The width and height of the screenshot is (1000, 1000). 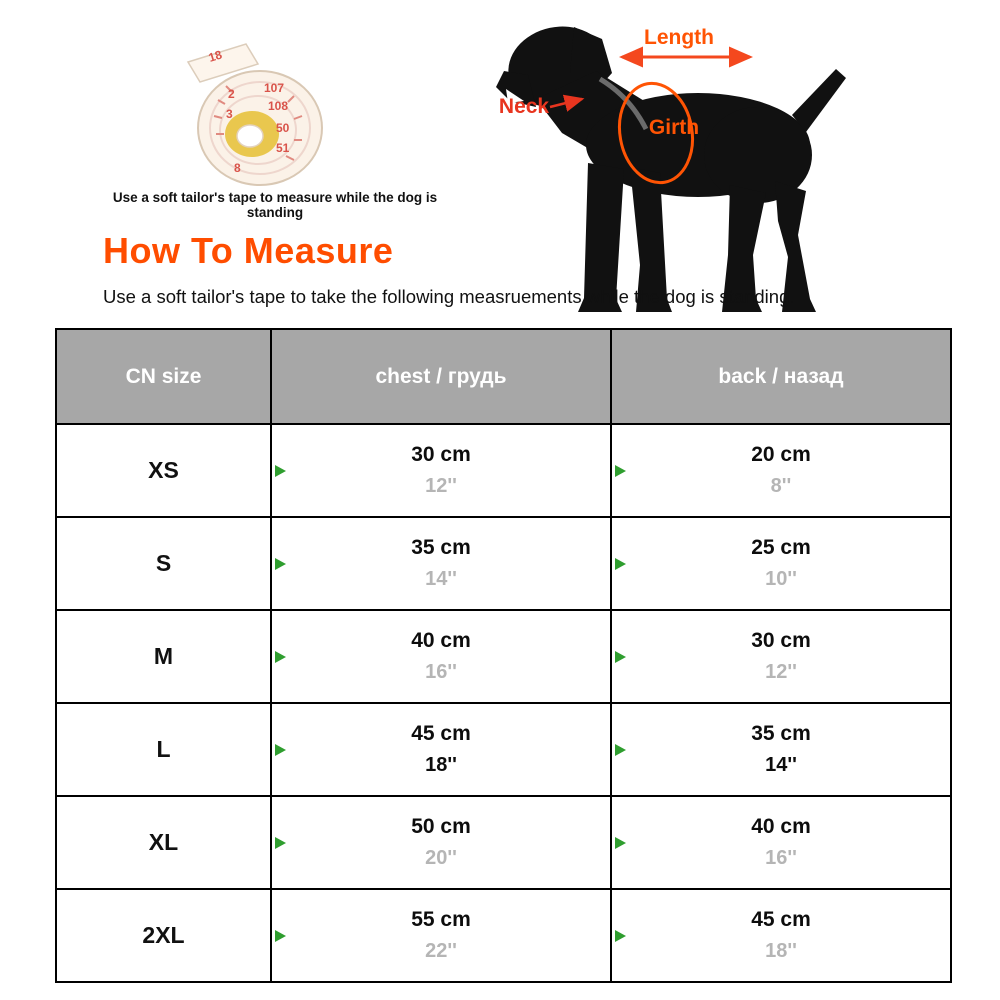 I want to click on back-cm-value: 35 cm, so click(x=781, y=733).